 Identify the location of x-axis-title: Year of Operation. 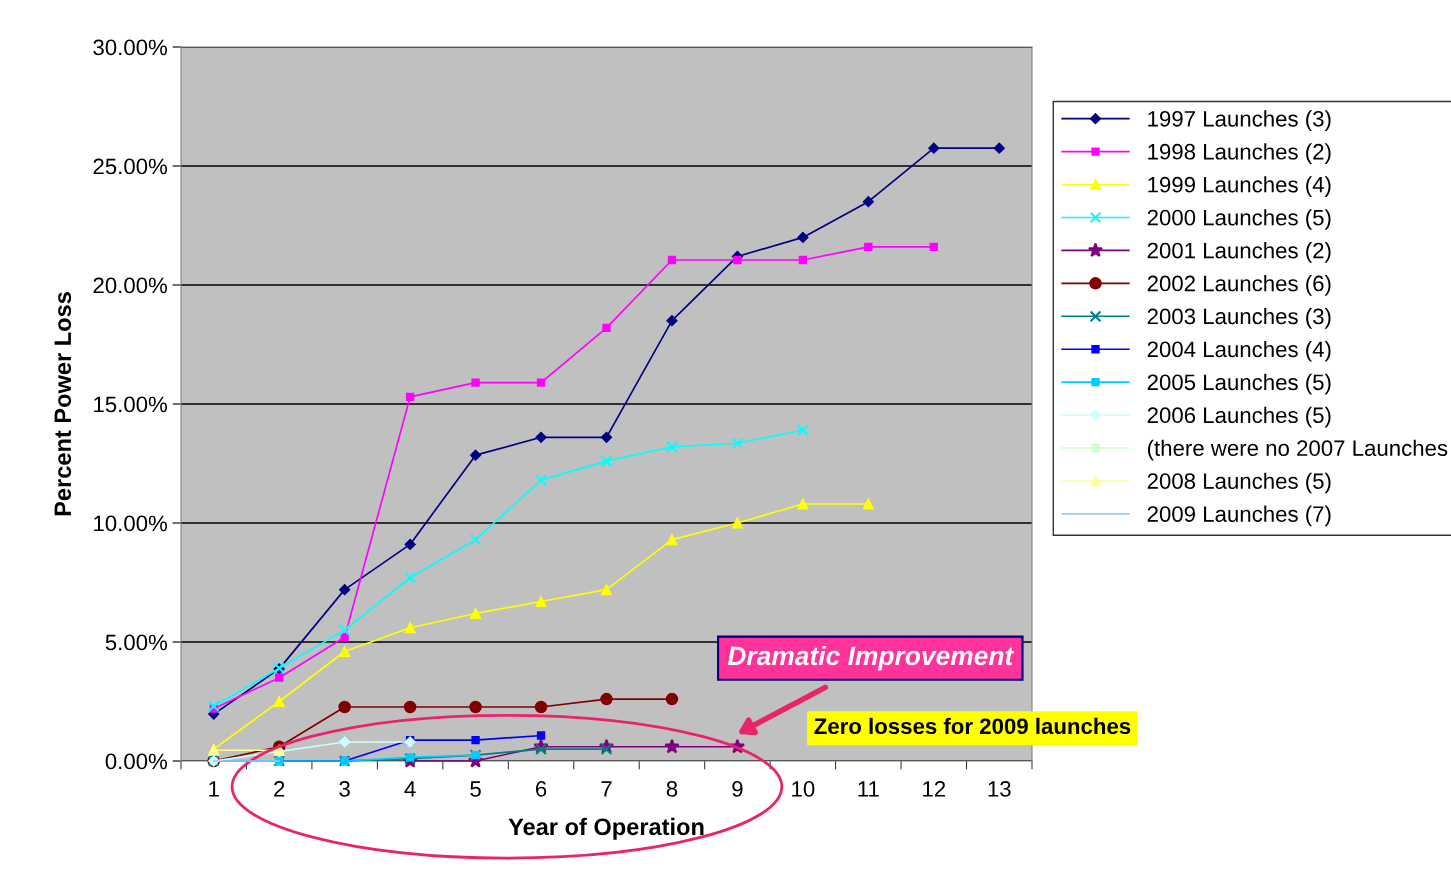
(606, 828).